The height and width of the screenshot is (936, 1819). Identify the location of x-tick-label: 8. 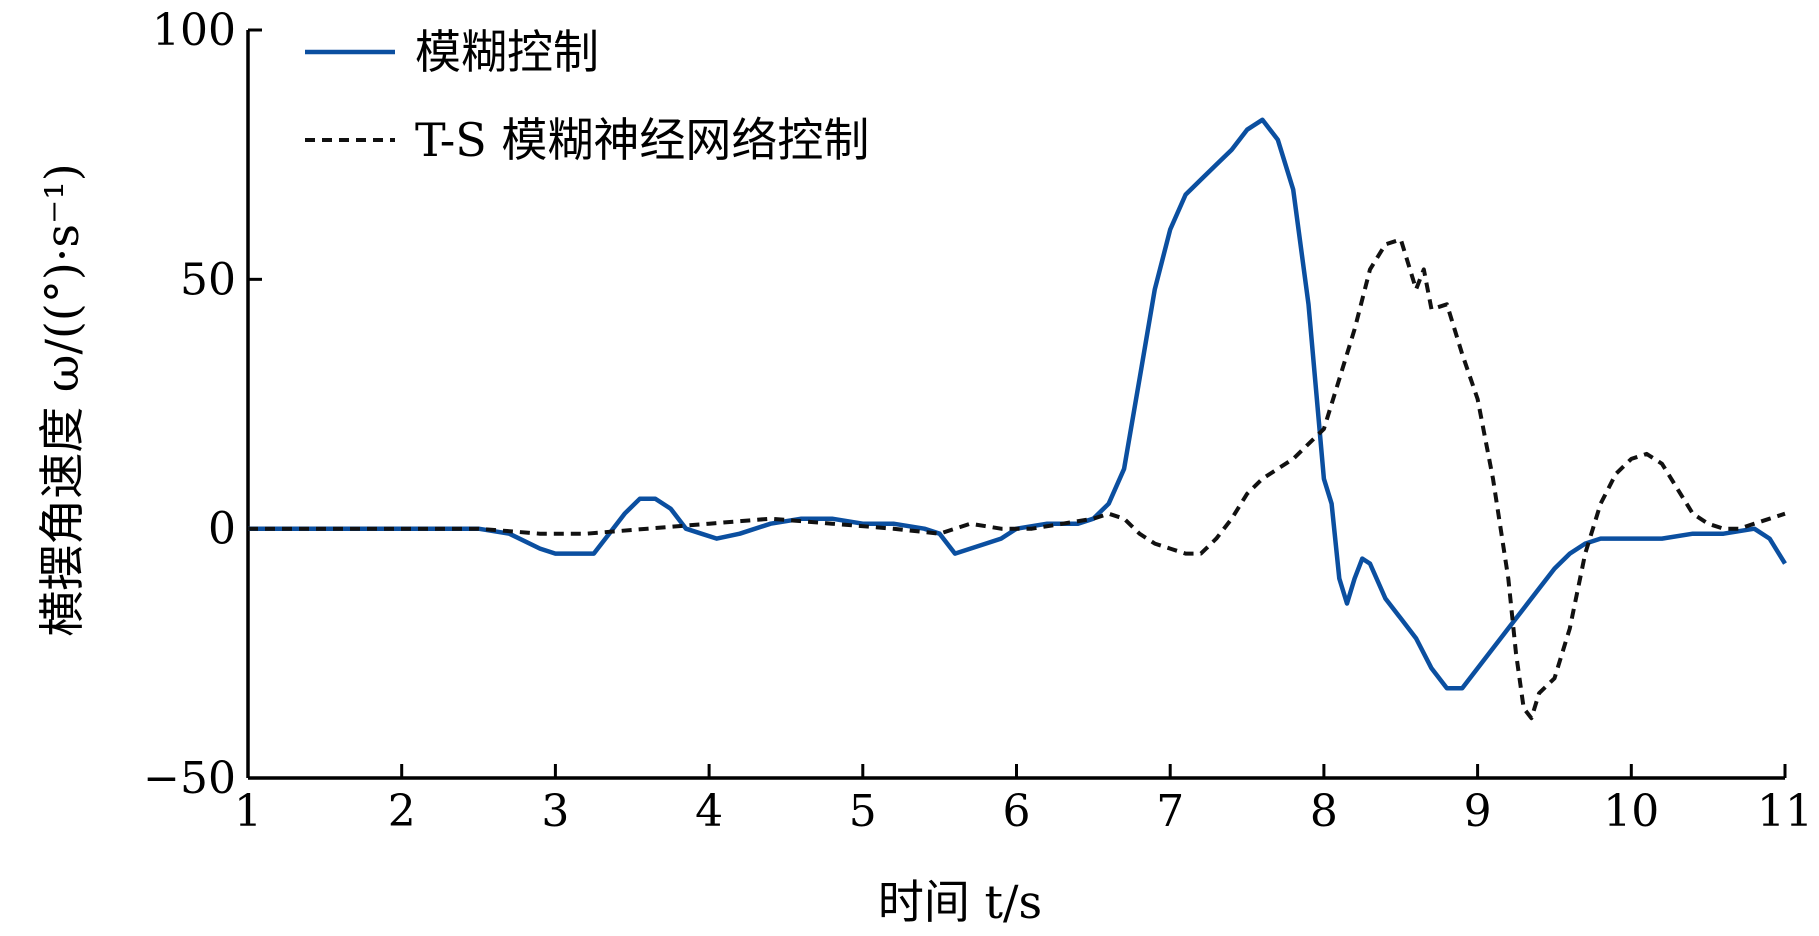
(1324, 811).